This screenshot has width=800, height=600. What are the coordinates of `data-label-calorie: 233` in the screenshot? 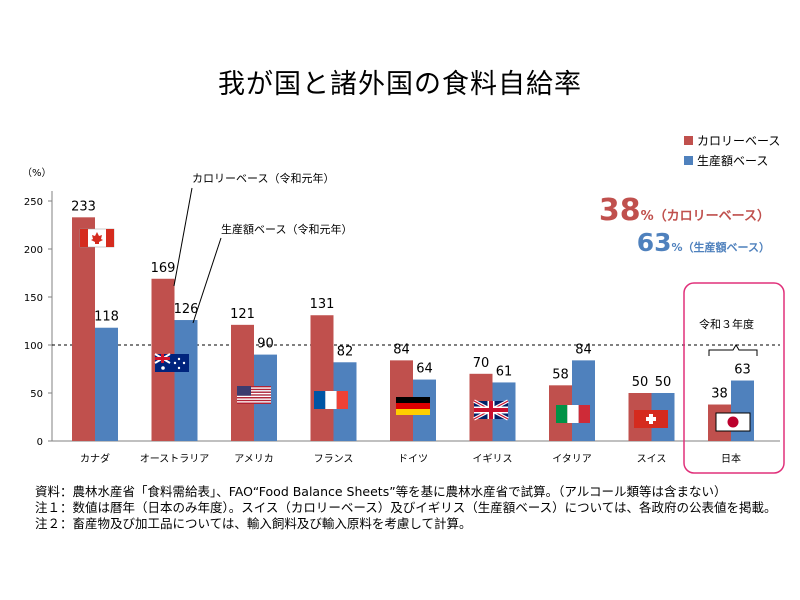 It's located at (83, 206).